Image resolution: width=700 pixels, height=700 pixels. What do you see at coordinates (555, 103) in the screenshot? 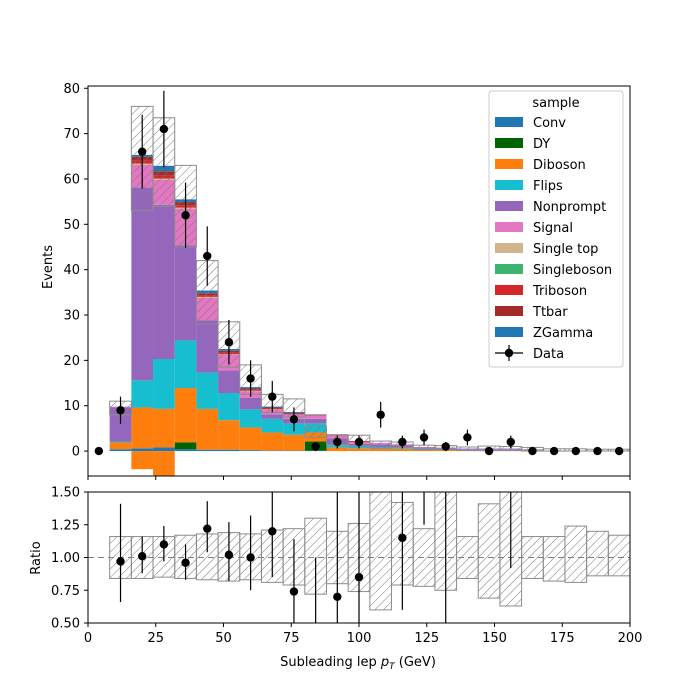
I see `legend-title: sample` at bounding box center [555, 103].